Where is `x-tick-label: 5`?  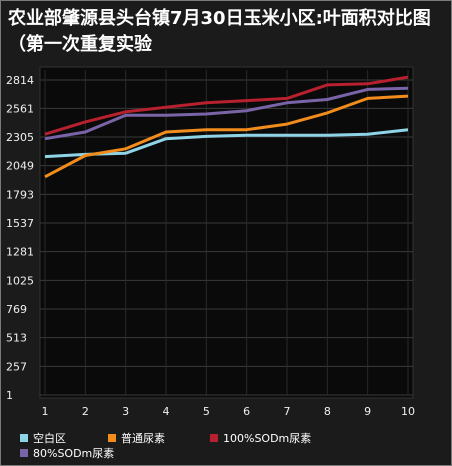
x-tick-label: 5 is located at coordinates (206, 411).